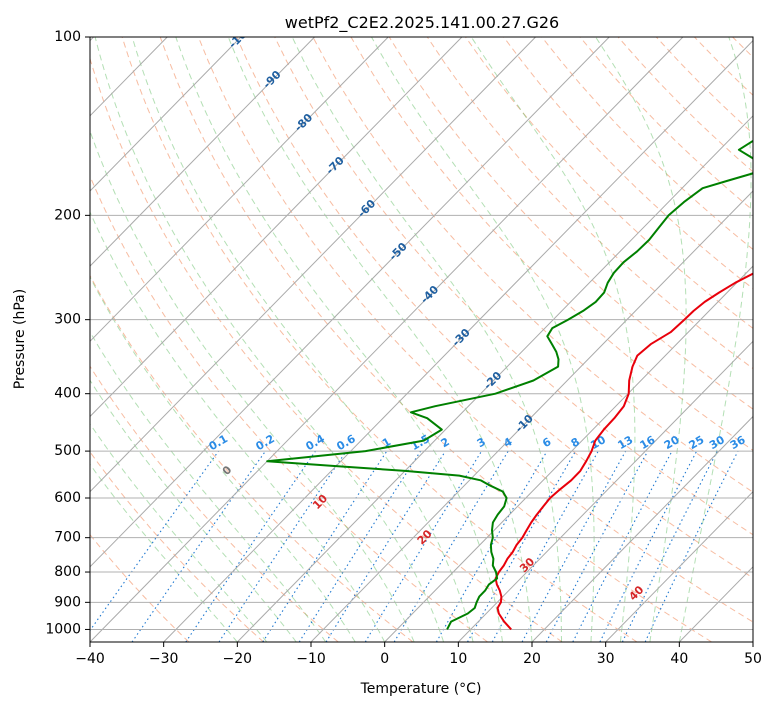  Describe the element at coordinates (67, 394) in the screenshot. I see `y-tick-label: 400` at that location.